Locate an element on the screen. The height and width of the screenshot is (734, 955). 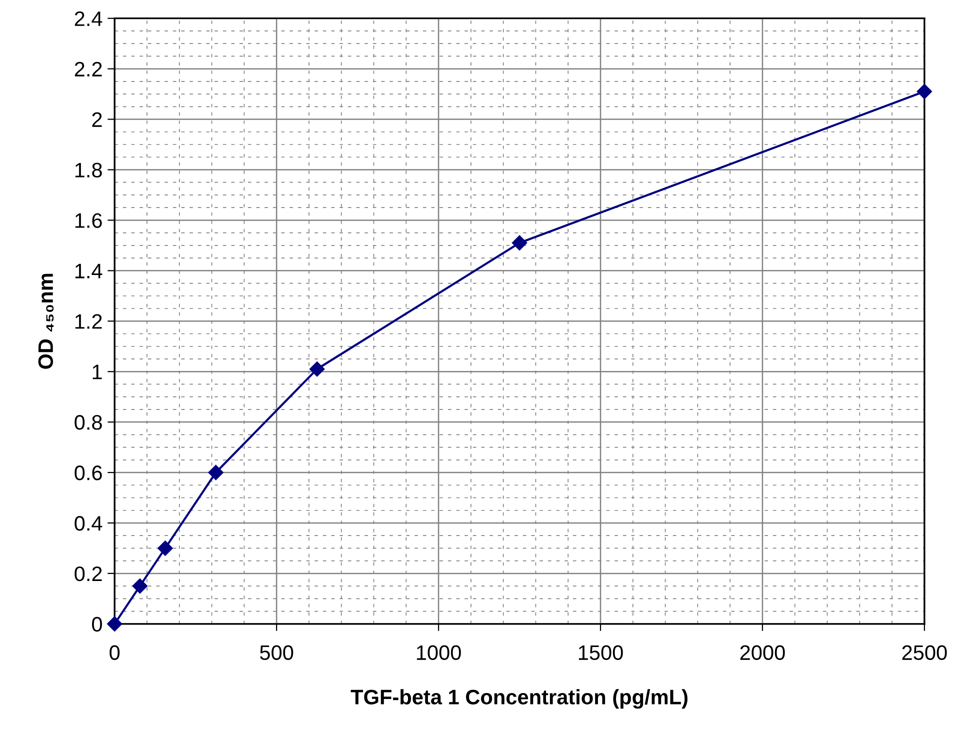
y-tick-label: 0 is located at coordinates (97, 624).